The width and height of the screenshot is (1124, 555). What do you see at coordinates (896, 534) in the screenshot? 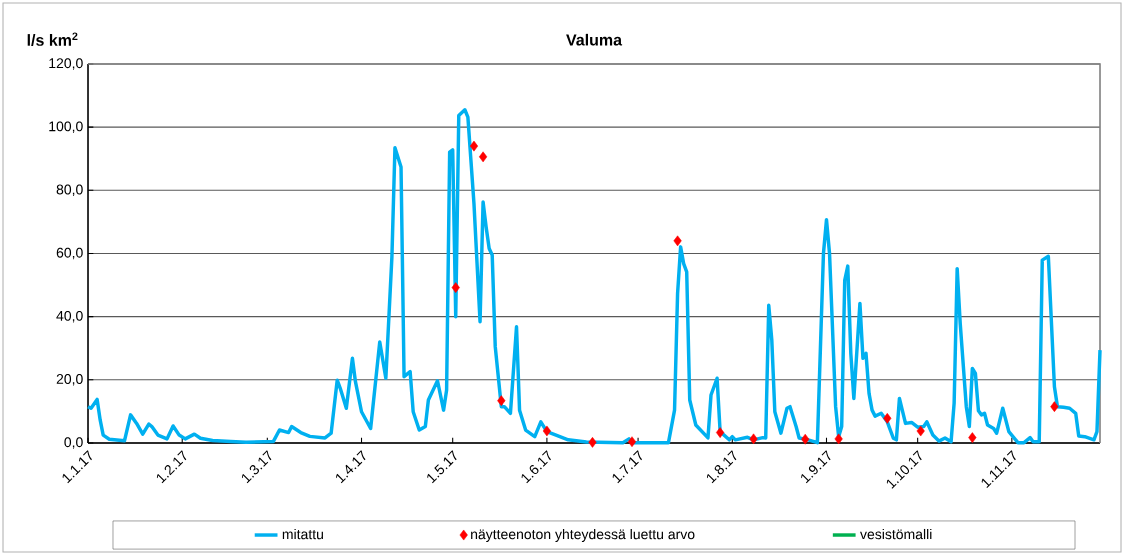
I see `legend-label: vesistömalli` at bounding box center [896, 534].